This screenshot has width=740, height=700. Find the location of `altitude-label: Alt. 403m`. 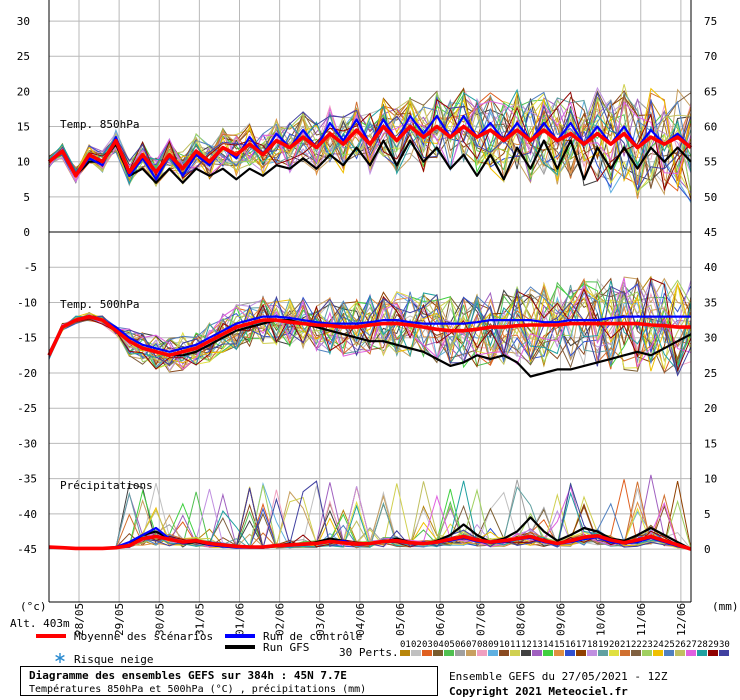

altitude-label: Alt. 403m is located at coordinates (40, 623).